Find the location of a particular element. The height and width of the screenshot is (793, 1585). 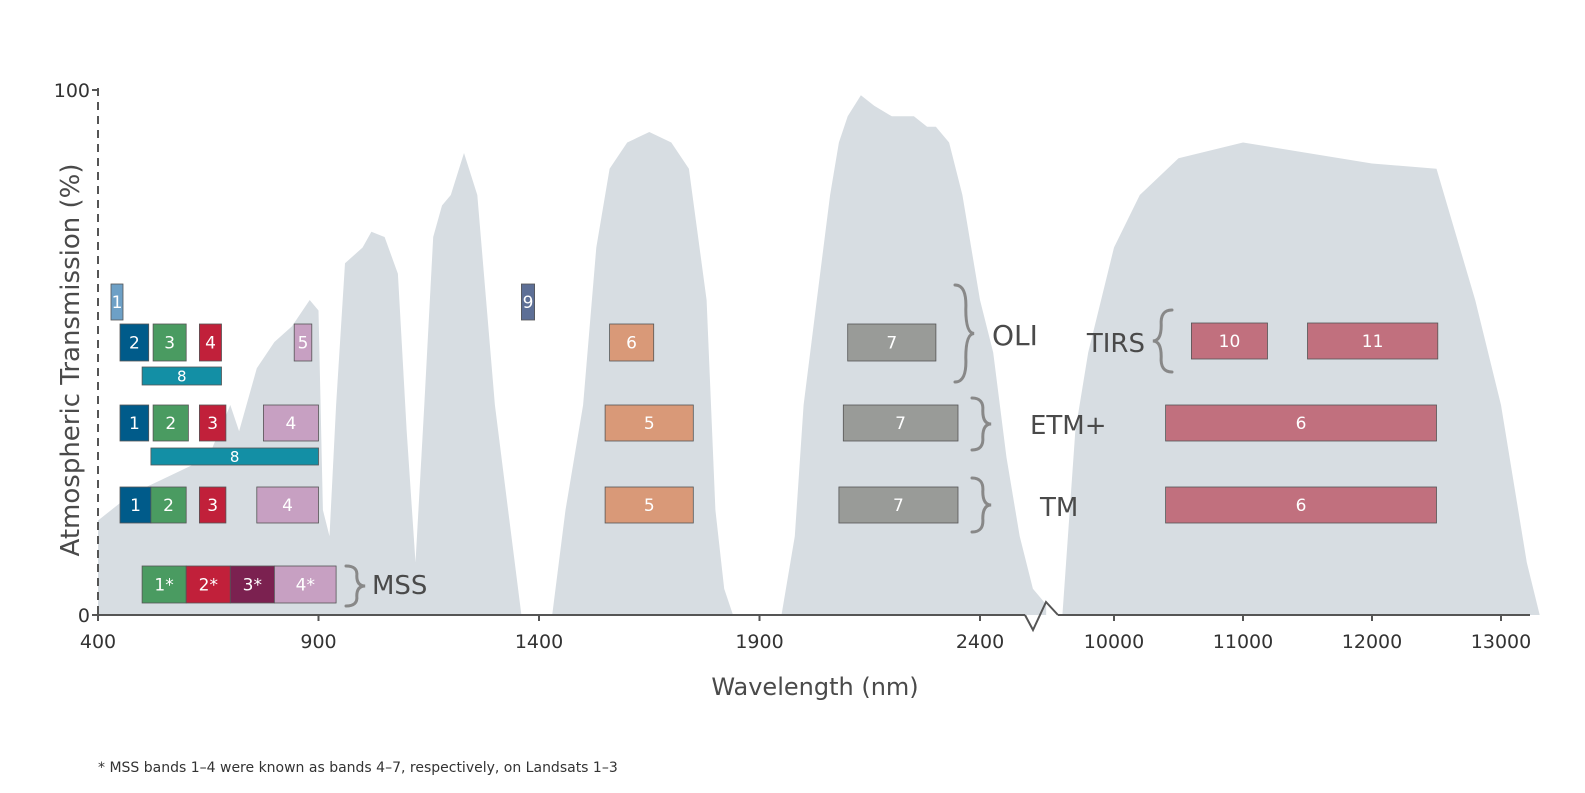

band-oli-9: 9 is located at coordinates (528, 302).